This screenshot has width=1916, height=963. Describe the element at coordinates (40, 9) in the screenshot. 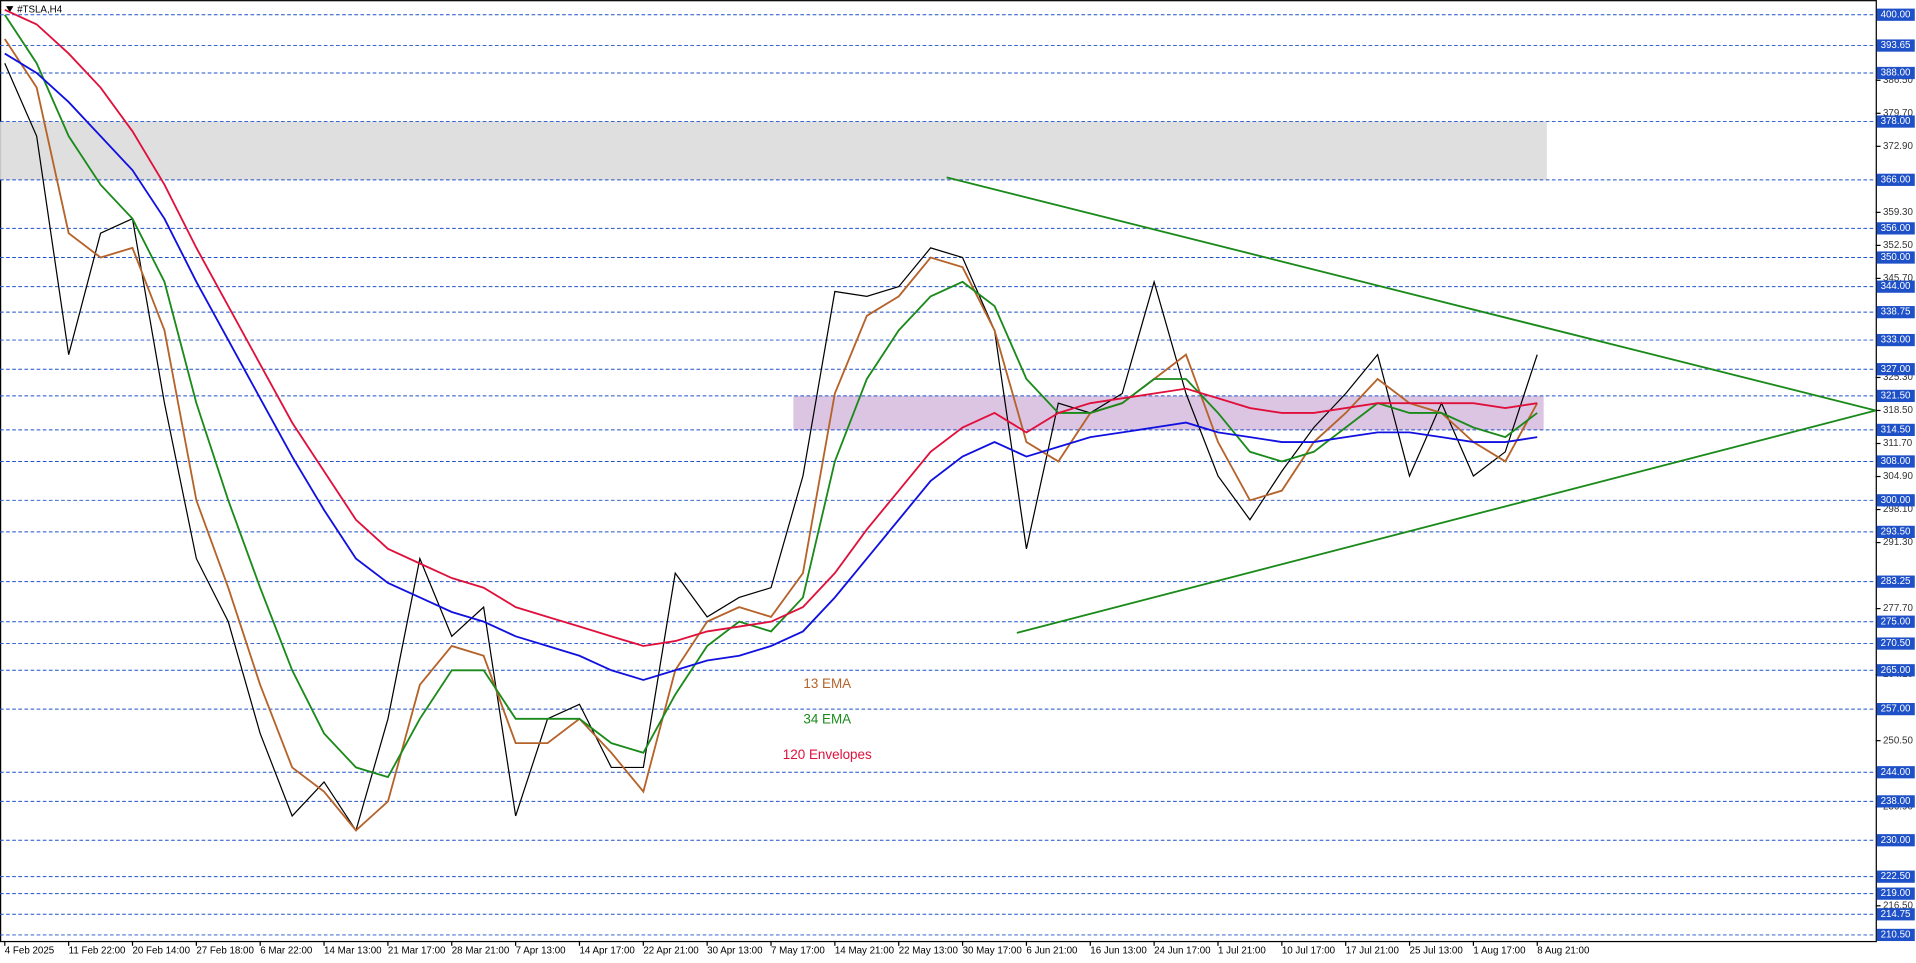

I see `chart-title: #TSLA,H4` at that location.